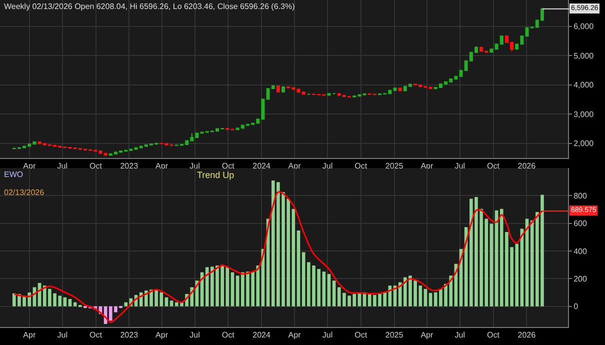 The width and height of the screenshot is (605, 345). What do you see at coordinates (581, 195) in the screenshot?
I see `y-tick-label: 800` at bounding box center [581, 195].